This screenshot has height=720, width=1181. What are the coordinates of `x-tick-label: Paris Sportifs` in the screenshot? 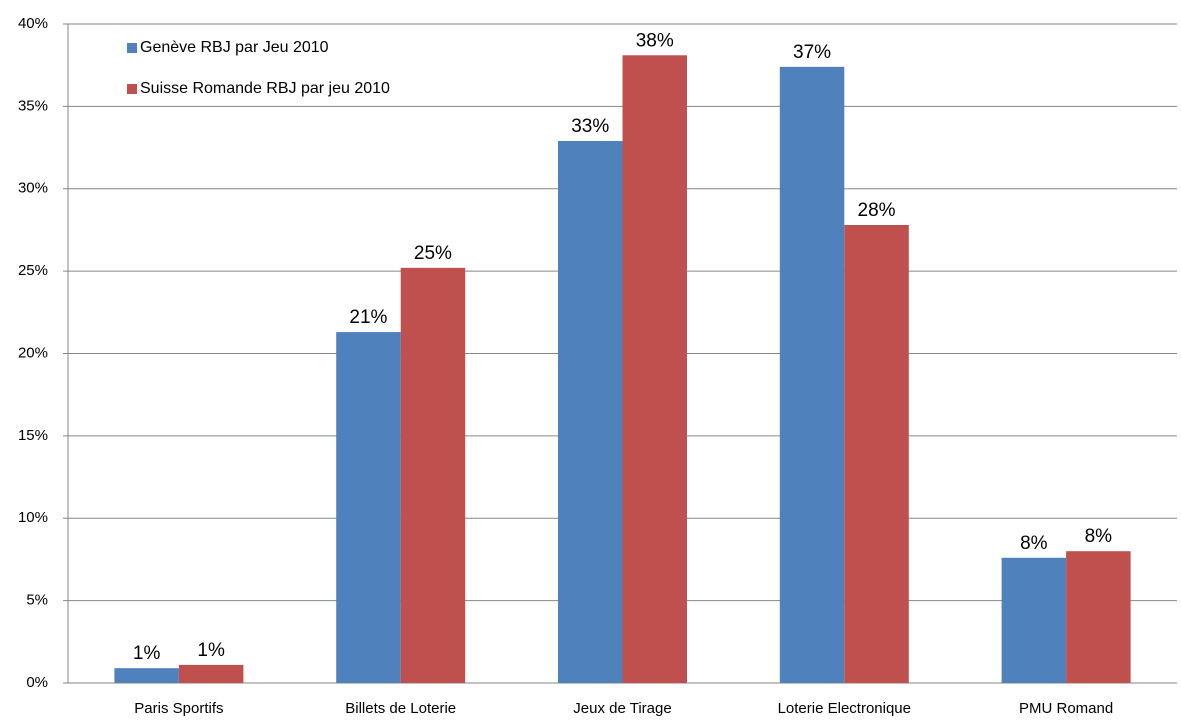 It's located at (178, 708).